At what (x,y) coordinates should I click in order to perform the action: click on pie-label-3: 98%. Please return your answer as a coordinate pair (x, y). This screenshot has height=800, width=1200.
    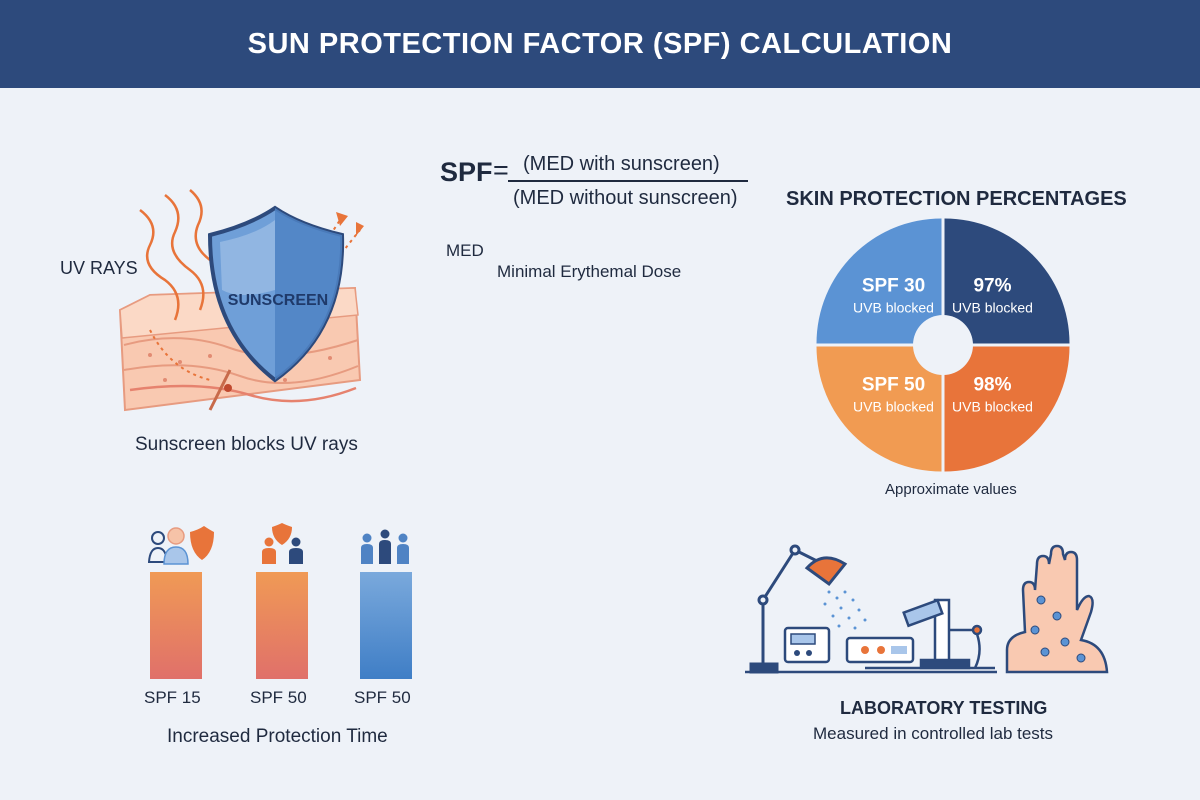
    Looking at the image, I should click on (992, 384).